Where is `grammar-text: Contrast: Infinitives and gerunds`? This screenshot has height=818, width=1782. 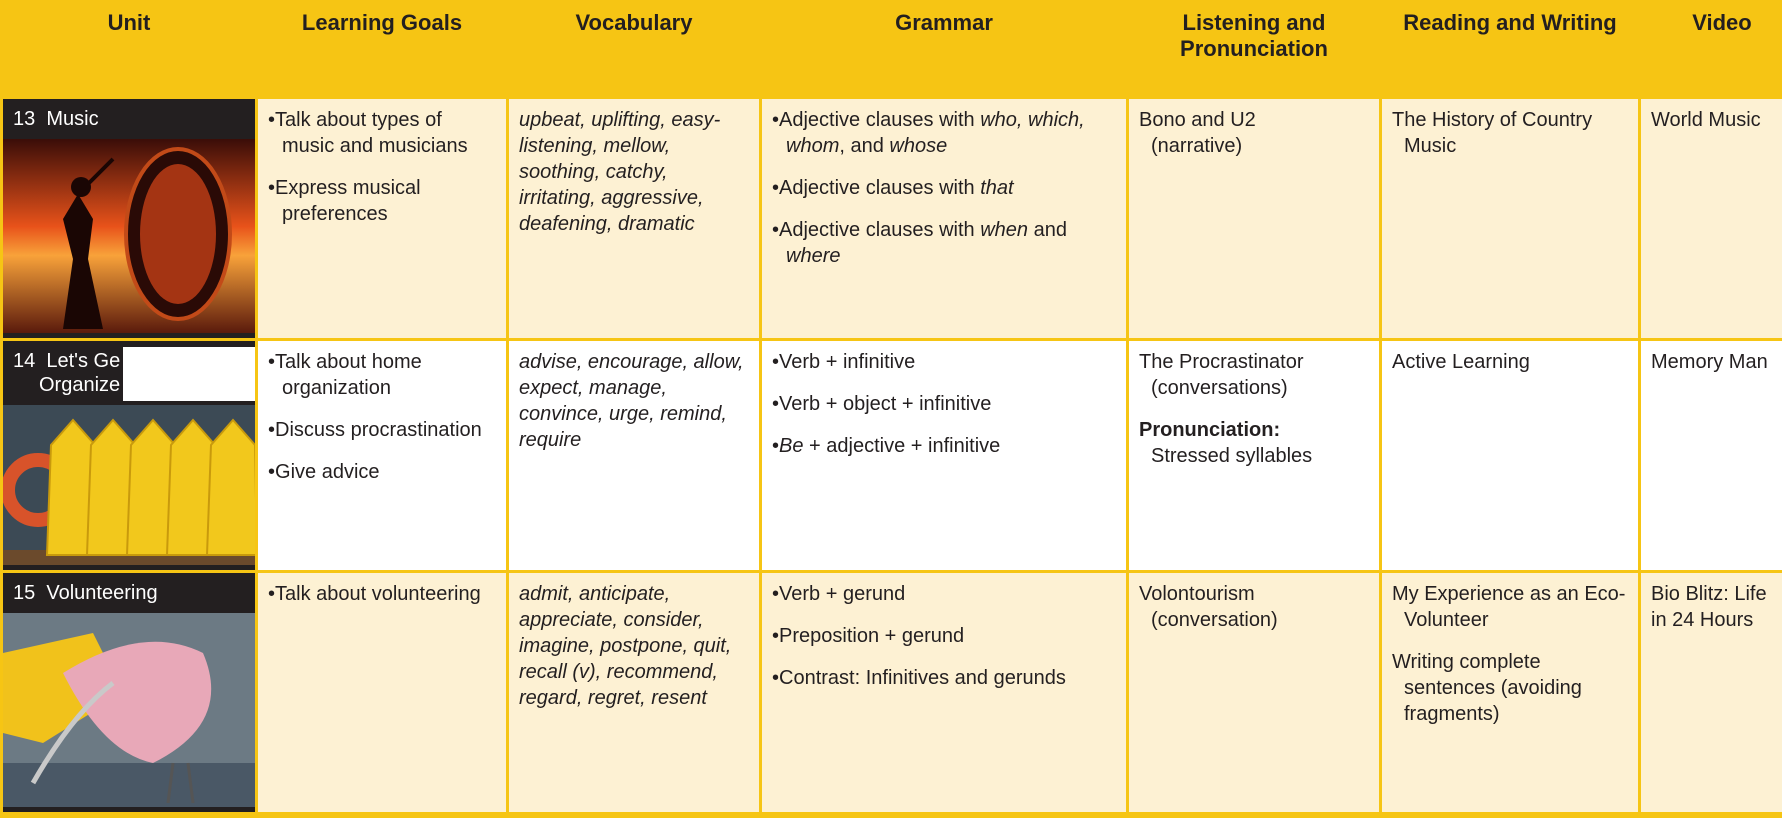
grammar-text: Contrast: Infinitives and gerunds is located at coordinates (922, 677).